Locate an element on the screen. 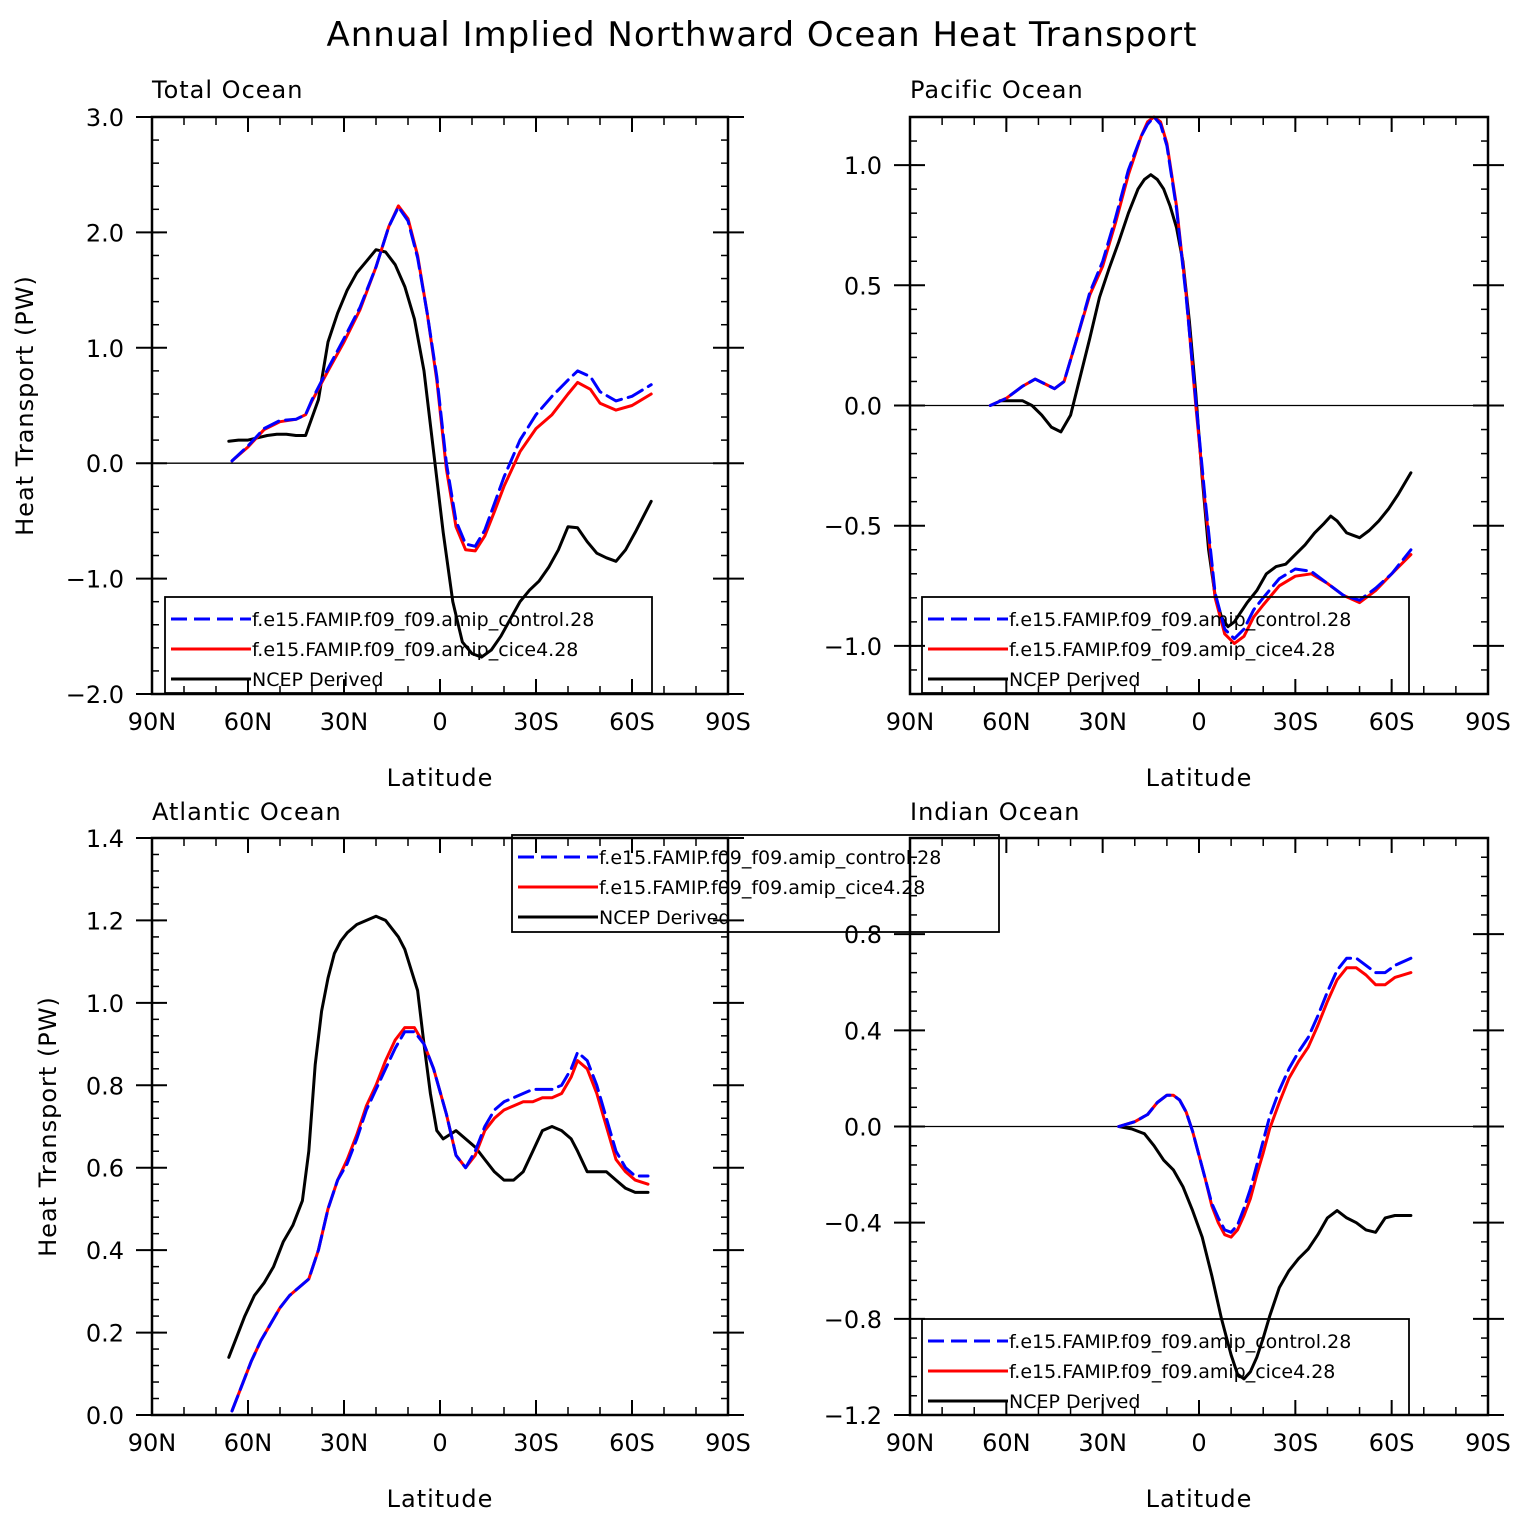 The width and height of the screenshot is (1524, 1527). y-tick-label: 2.0 is located at coordinates (105, 233).